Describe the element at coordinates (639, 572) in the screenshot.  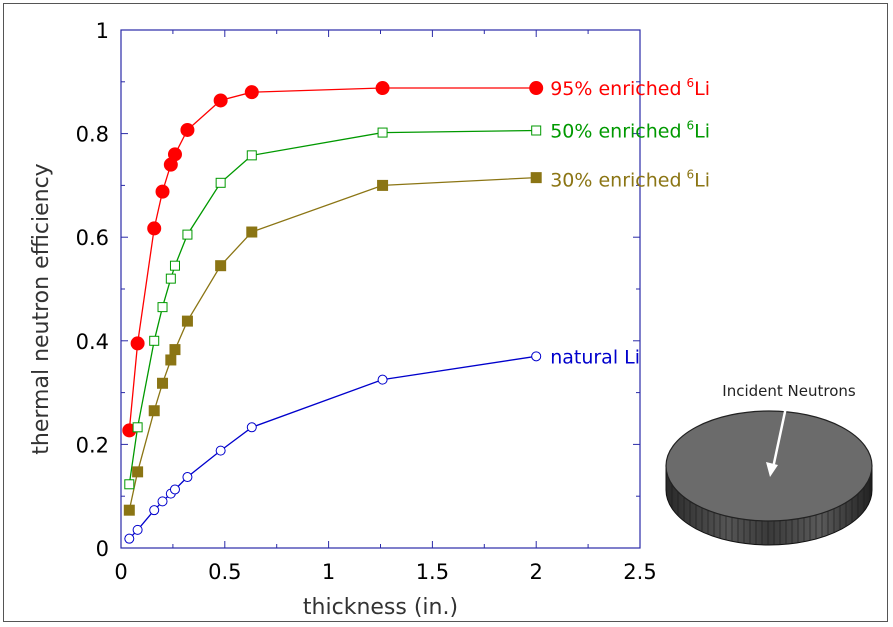
I see `x-tick-label: 2.5` at that location.